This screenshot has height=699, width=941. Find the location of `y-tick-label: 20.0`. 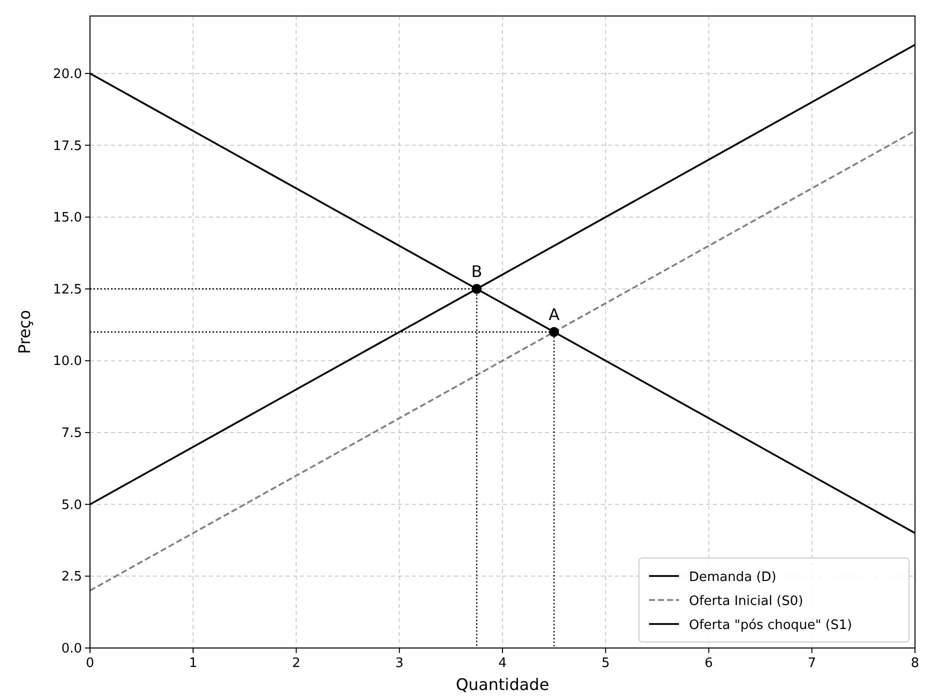

y-tick-label: 20.0 is located at coordinates (67, 74).